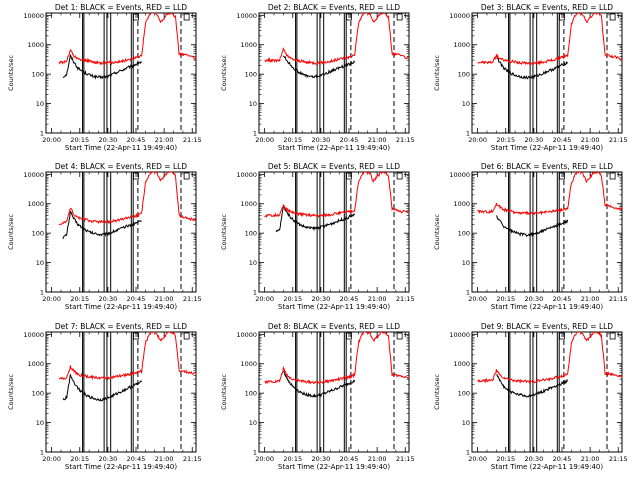 This screenshot has height=480, width=640. What do you see at coordinates (121, 166) in the screenshot?
I see `panel-title: Det 4: BLACK = Events, RED = LLD` at bounding box center [121, 166].